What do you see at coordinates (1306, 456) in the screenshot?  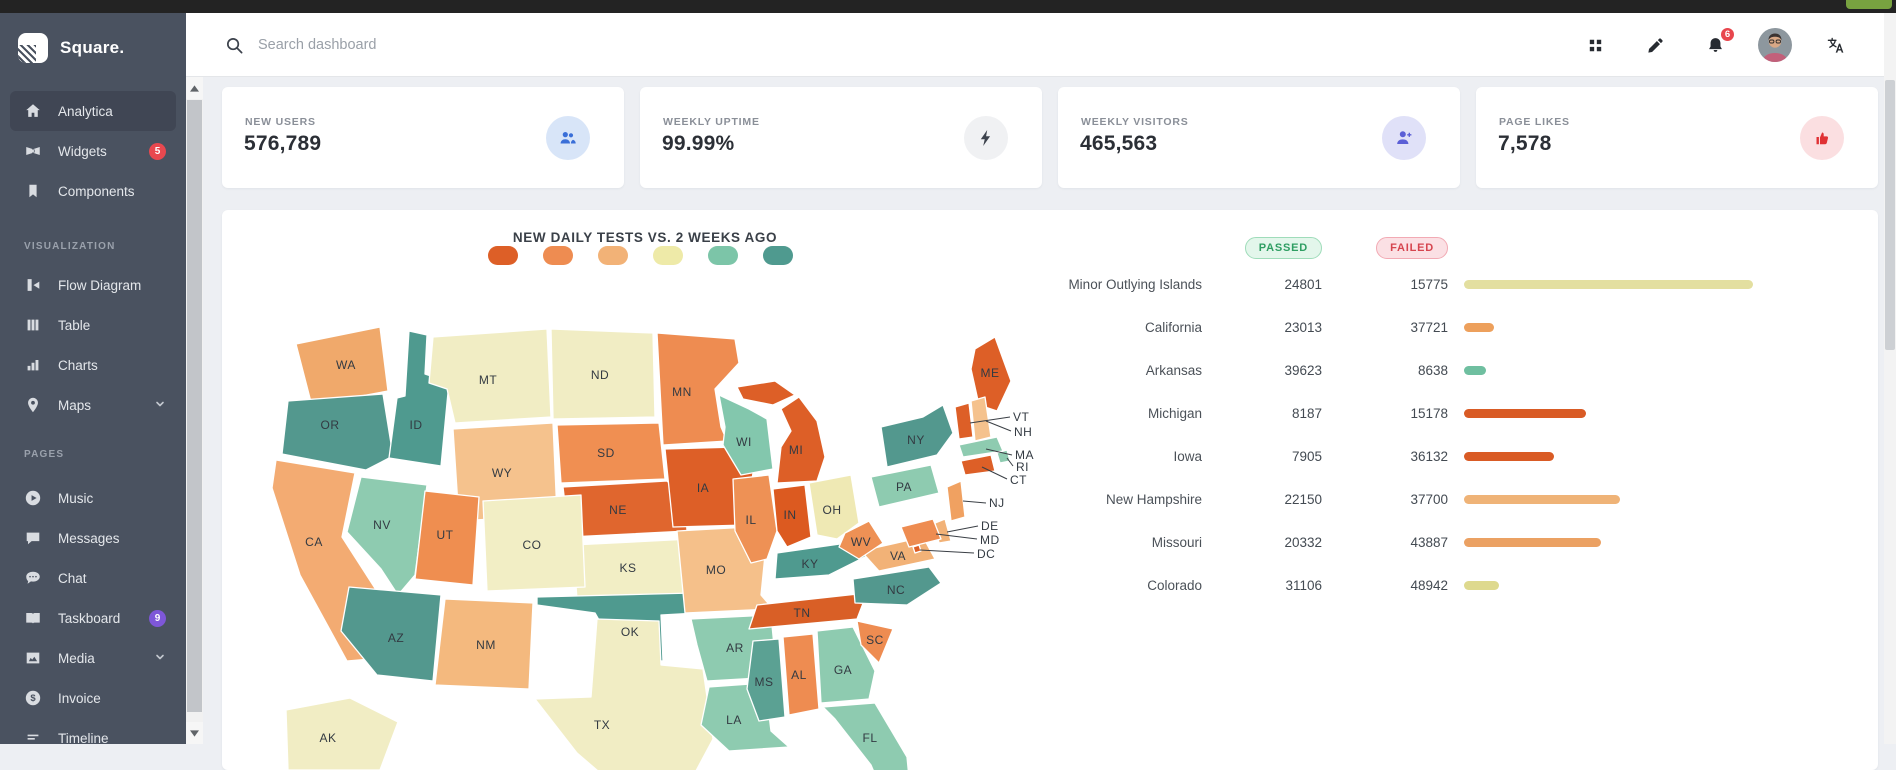 I see `passed-value: 7905` at bounding box center [1306, 456].